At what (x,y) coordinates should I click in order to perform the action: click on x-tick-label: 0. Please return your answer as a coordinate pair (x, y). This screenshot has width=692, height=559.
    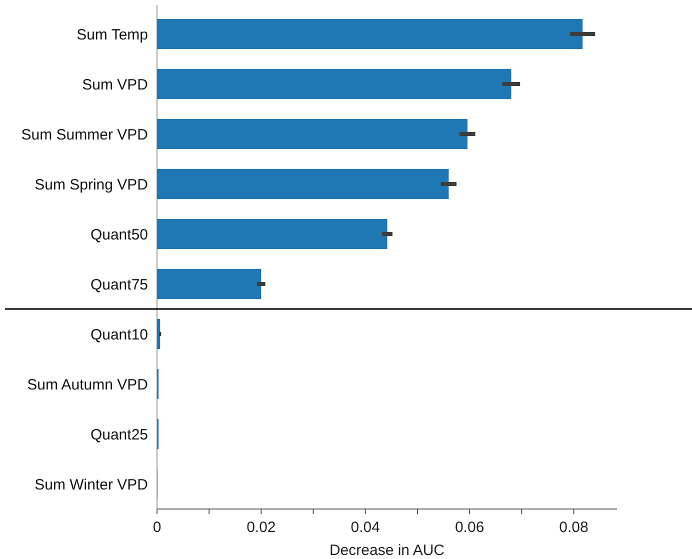
    Looking at the image, I should click on (157, 527).